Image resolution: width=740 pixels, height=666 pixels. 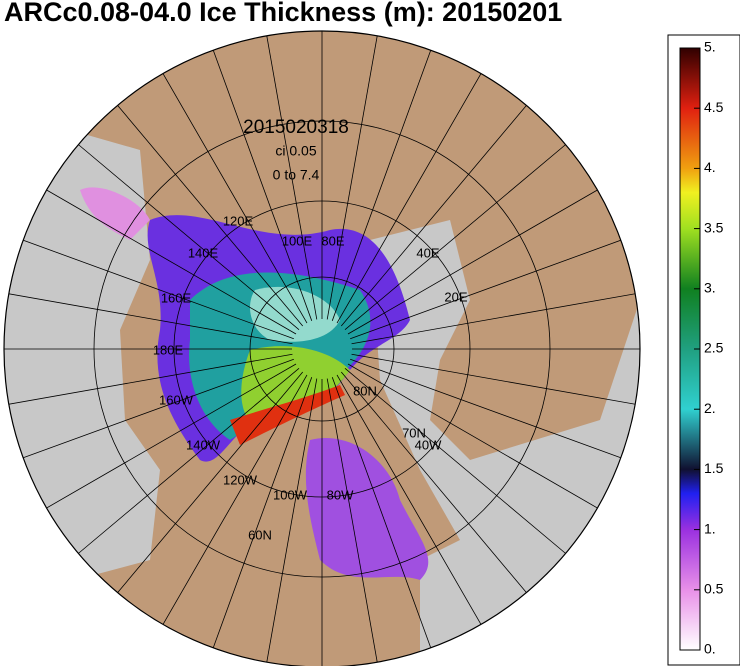 I want to click on graticule-label: 180E, so click(x=168, y=349).